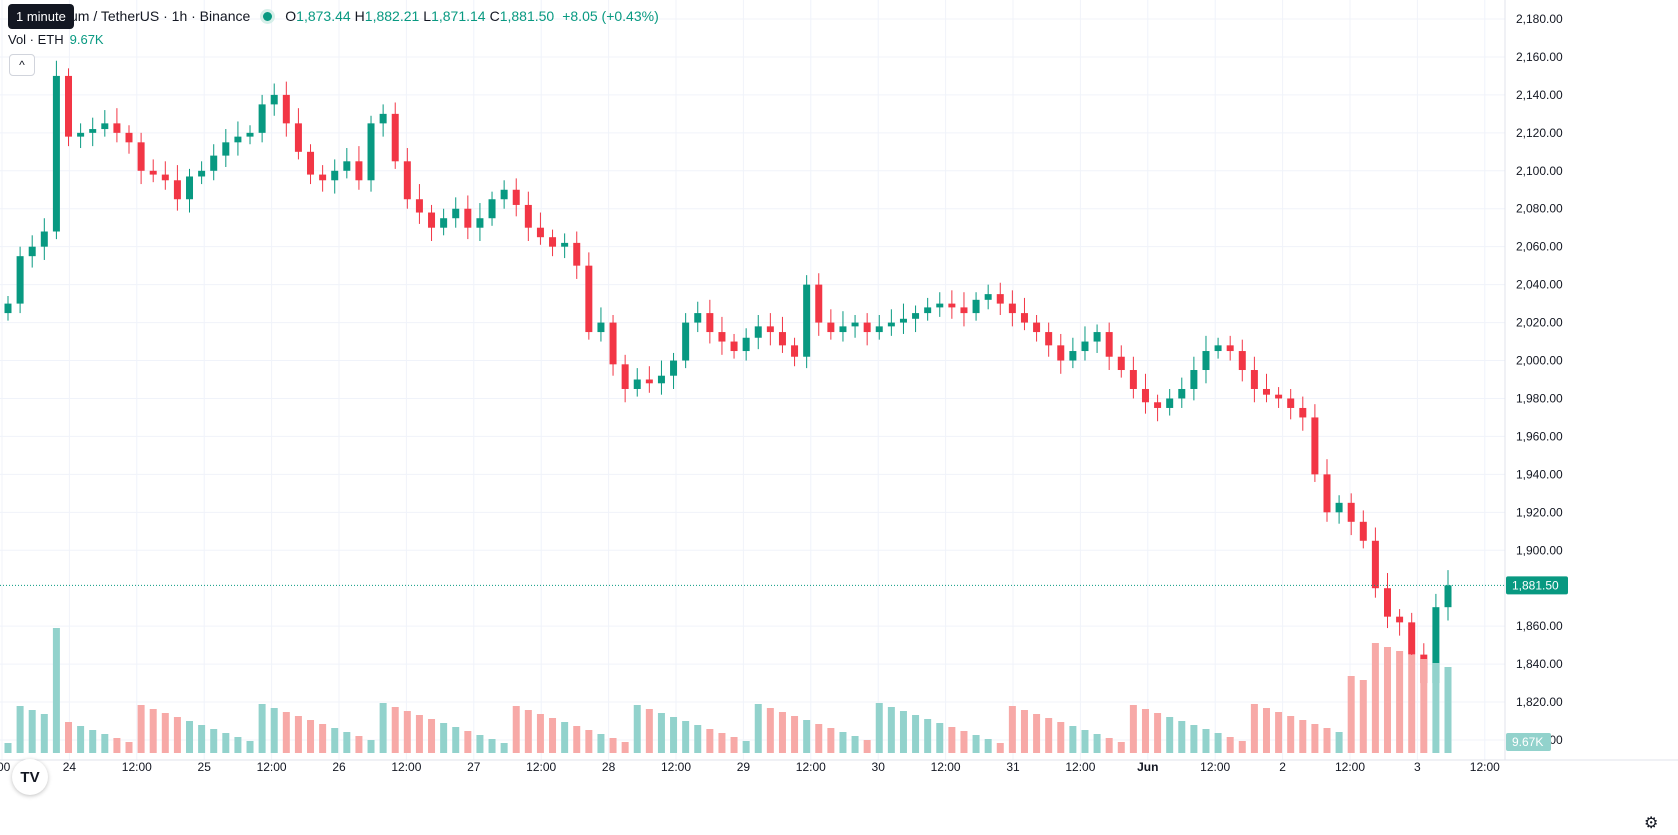  What do you see at coordinates (1539, 57) in the screenshot?
I see `y-tick-label: 2,160.00` at bounding box center [1539, 57].